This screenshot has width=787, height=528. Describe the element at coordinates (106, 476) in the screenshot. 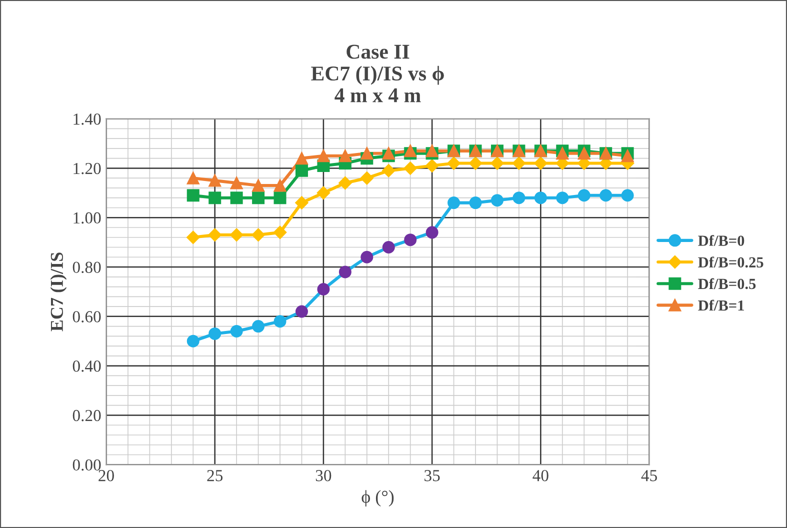

I see `x-tick-label: 20` at that location.